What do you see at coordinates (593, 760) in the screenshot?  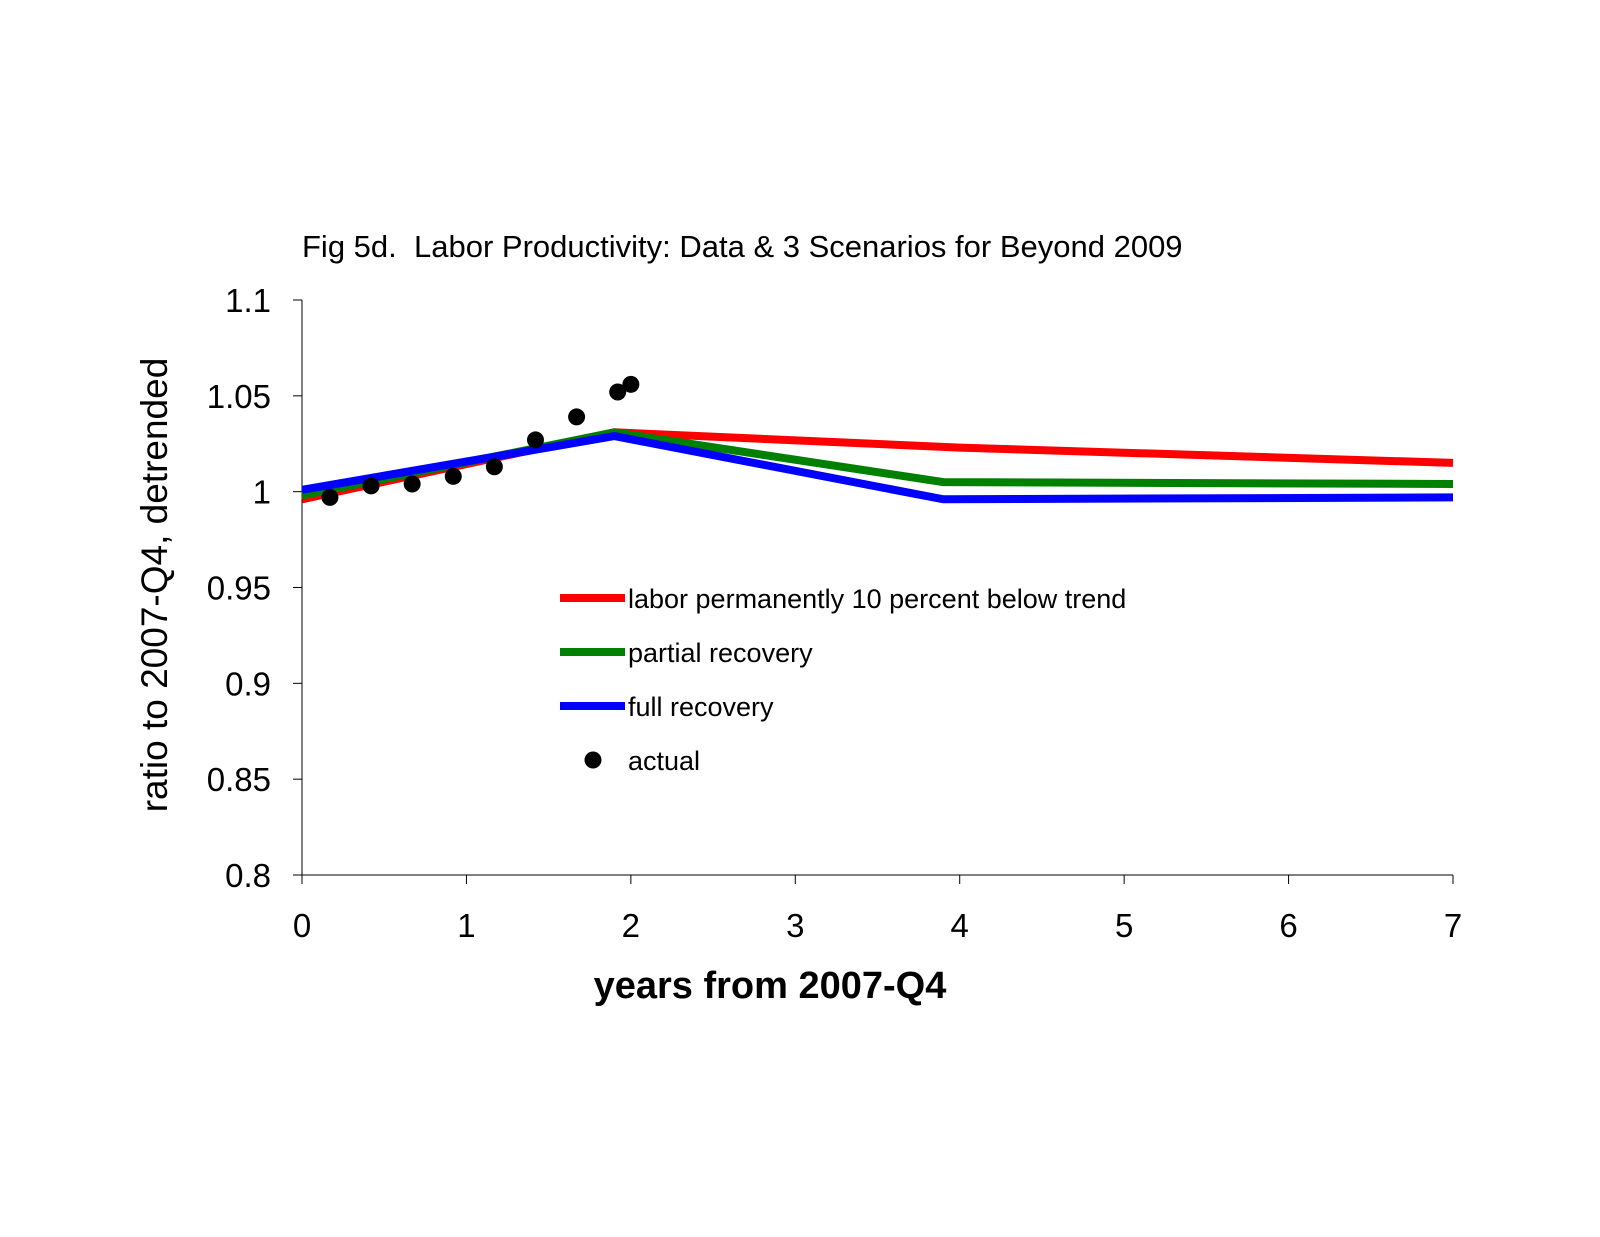 I see `legend-swatch-actual` at bounding box center [593, 760].